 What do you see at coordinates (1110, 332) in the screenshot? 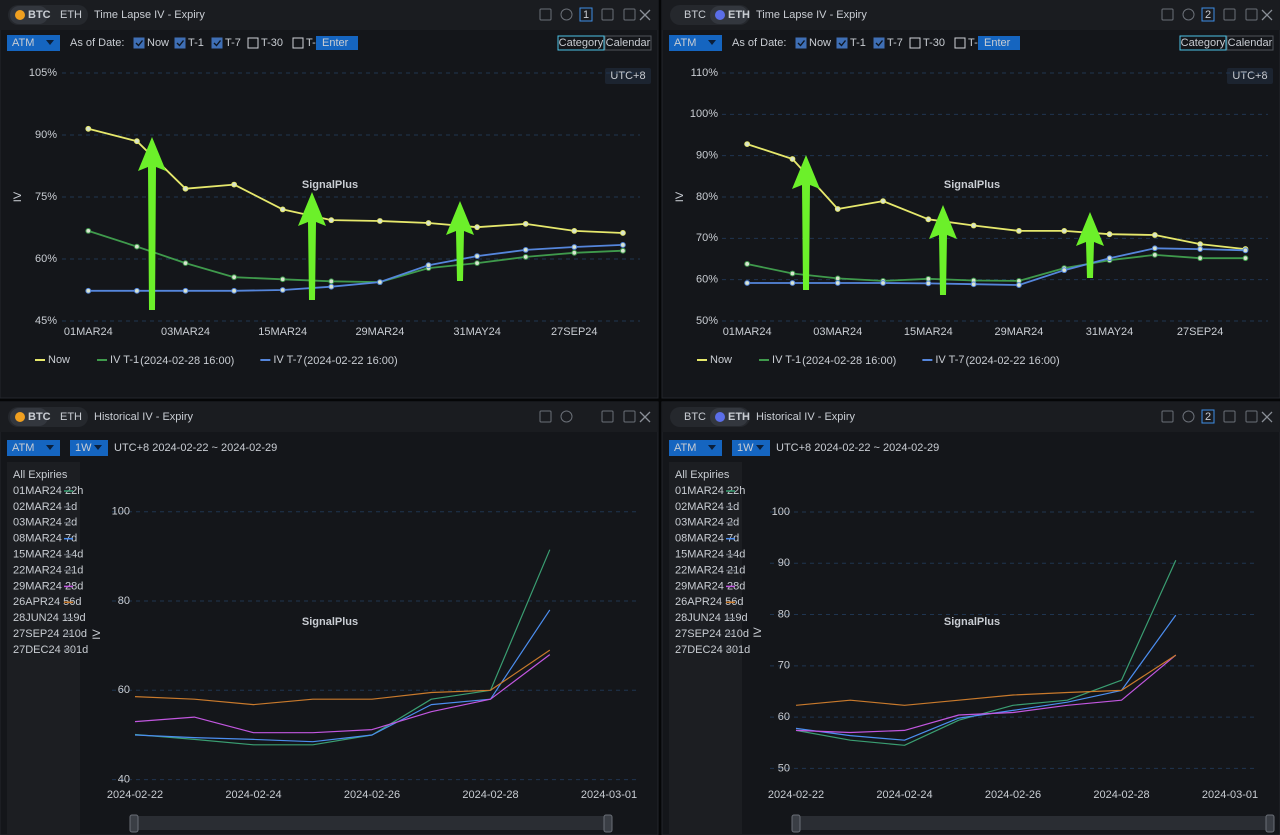
I see `x-tick-label: 31MAY24` at bounding box center [1110, 332].